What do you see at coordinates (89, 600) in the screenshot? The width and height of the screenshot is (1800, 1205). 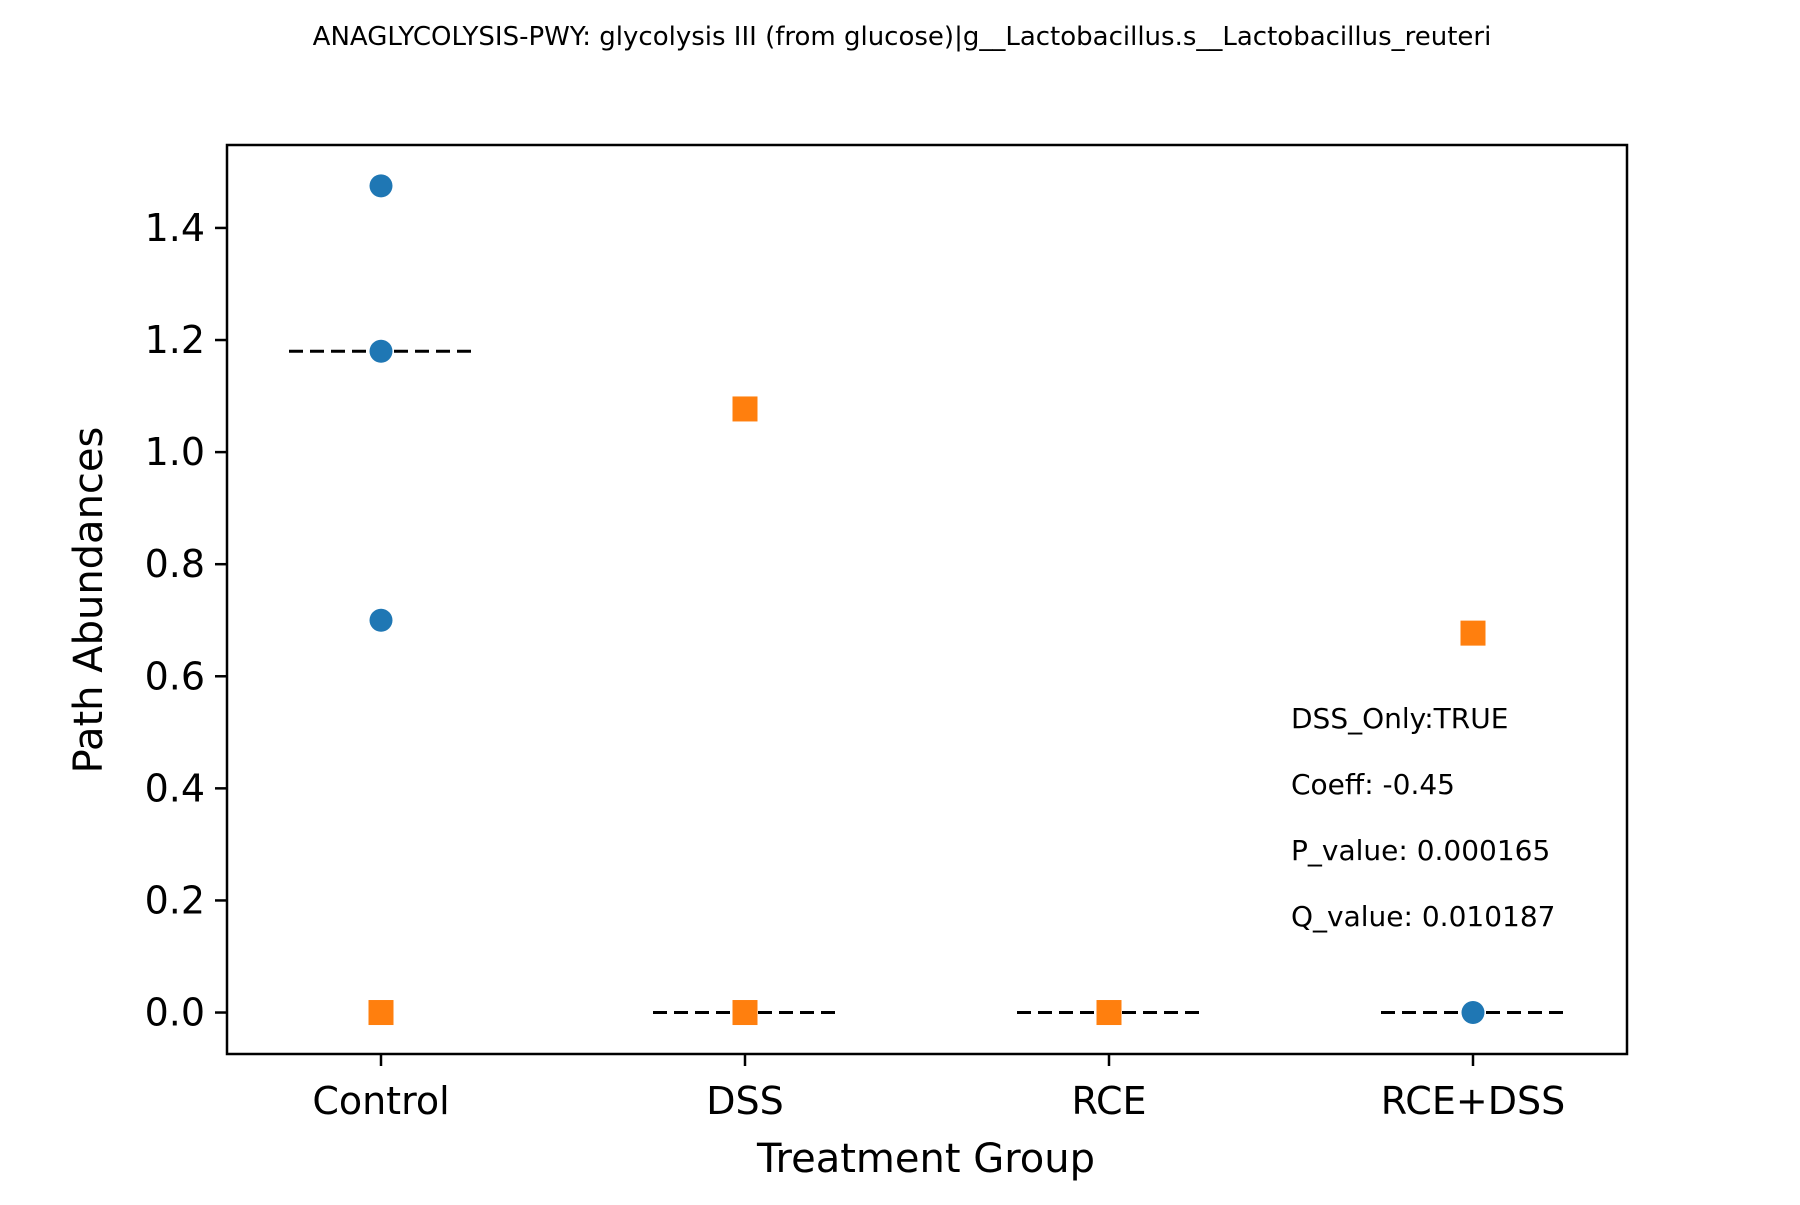 I see `y-axis-label: Path Abundances` at bounding box center [89, 600].